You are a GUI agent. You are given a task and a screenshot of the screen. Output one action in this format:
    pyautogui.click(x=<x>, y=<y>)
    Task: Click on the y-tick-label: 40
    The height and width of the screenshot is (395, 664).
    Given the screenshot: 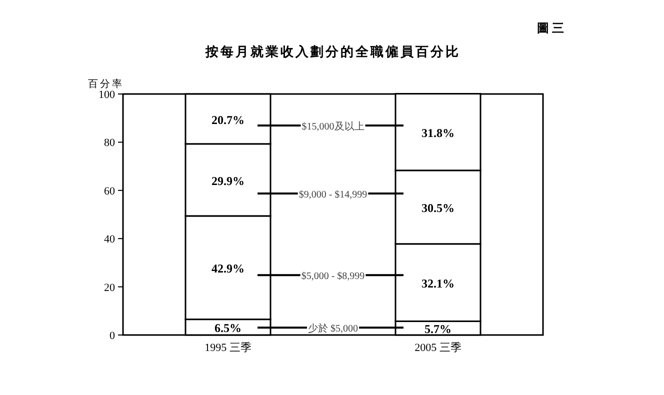 What is the action you would take?
    pyautogui.click(x=110, y=240)
    